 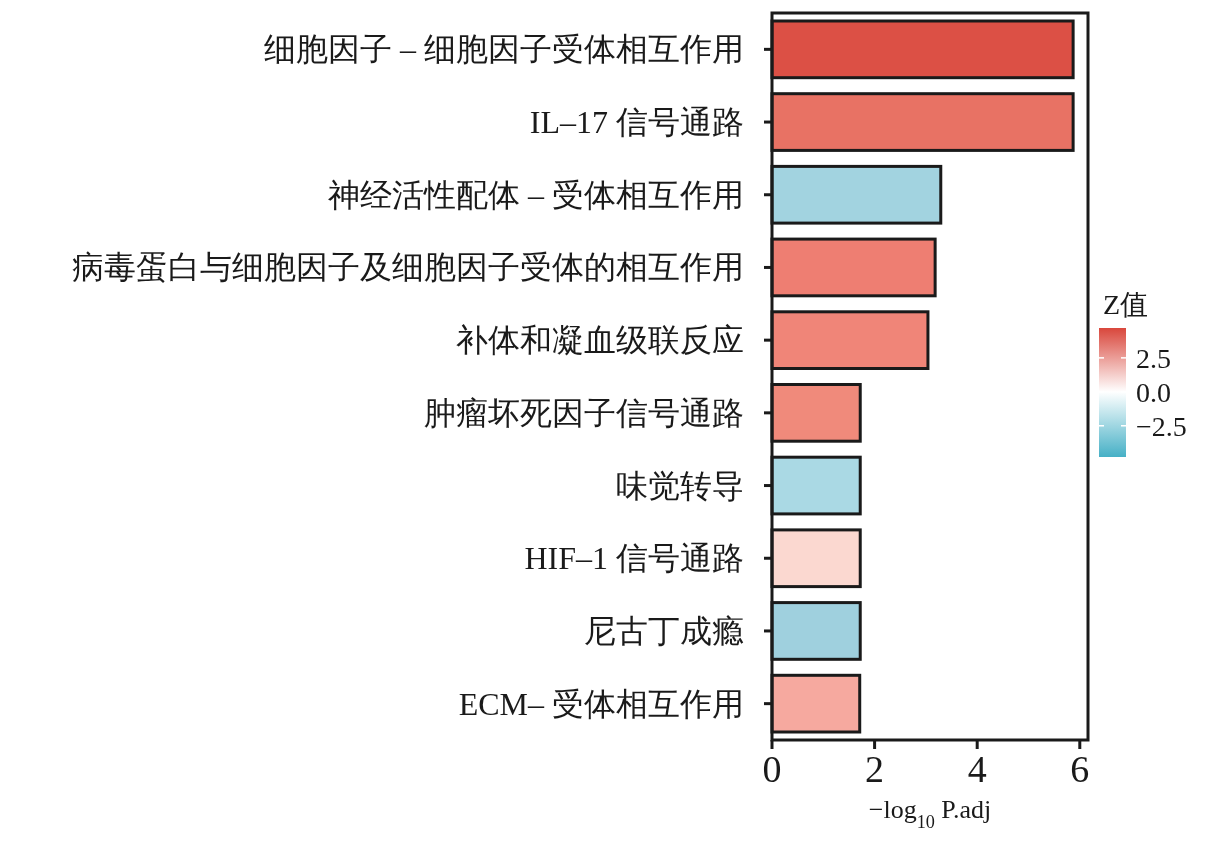 I want to click on y-tick-label: ECM– 受体相互作用, so click(x=601, y=703).